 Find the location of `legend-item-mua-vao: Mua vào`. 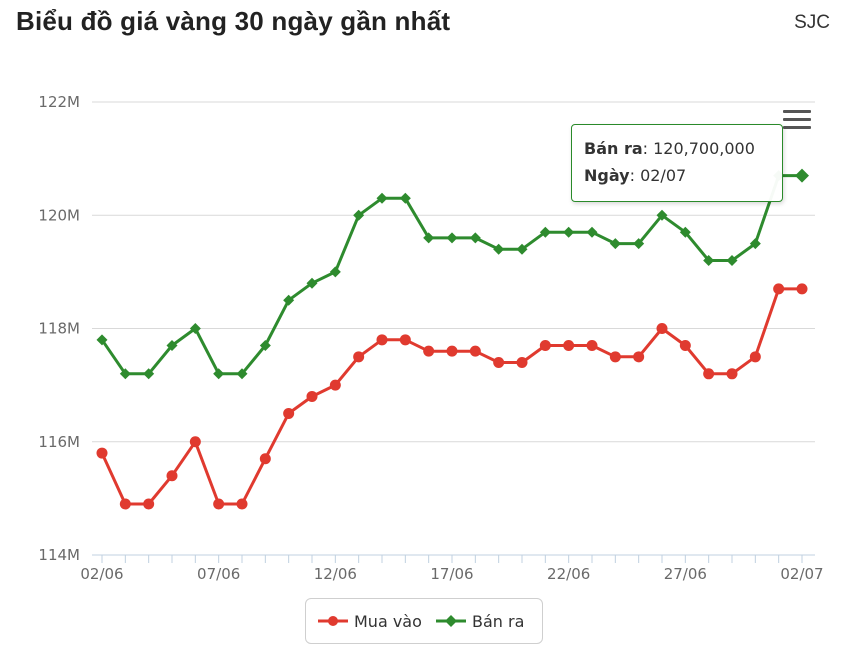

legend-item-mua-vao: Mua vào is located at coordinates (370, 621).